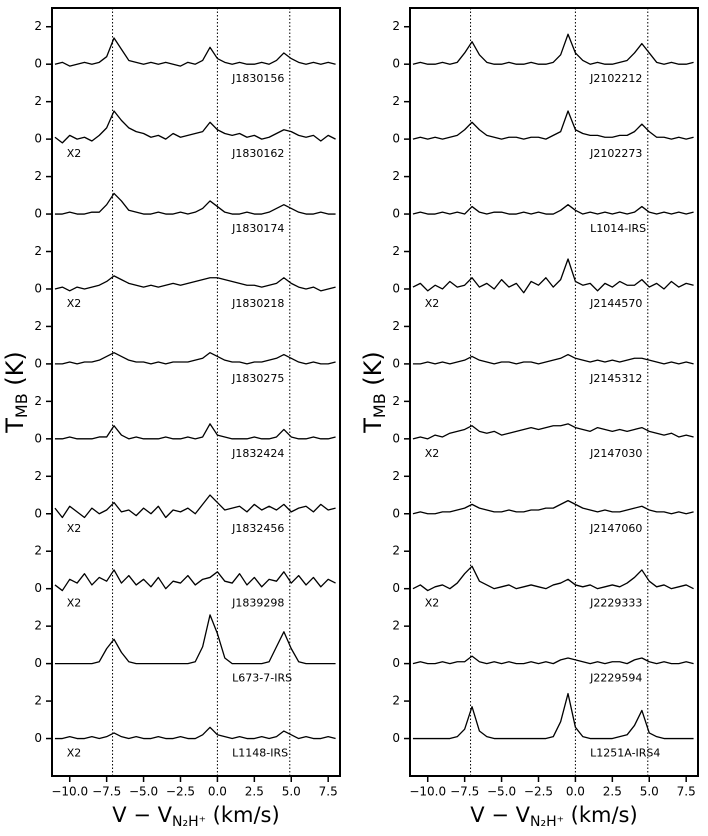 Image resolution: width=708 pixels, height=836 pixels. Describe the element at coordinates (69, 792) in the screenshot. I see `x-tick-label: −10.0` at that location.